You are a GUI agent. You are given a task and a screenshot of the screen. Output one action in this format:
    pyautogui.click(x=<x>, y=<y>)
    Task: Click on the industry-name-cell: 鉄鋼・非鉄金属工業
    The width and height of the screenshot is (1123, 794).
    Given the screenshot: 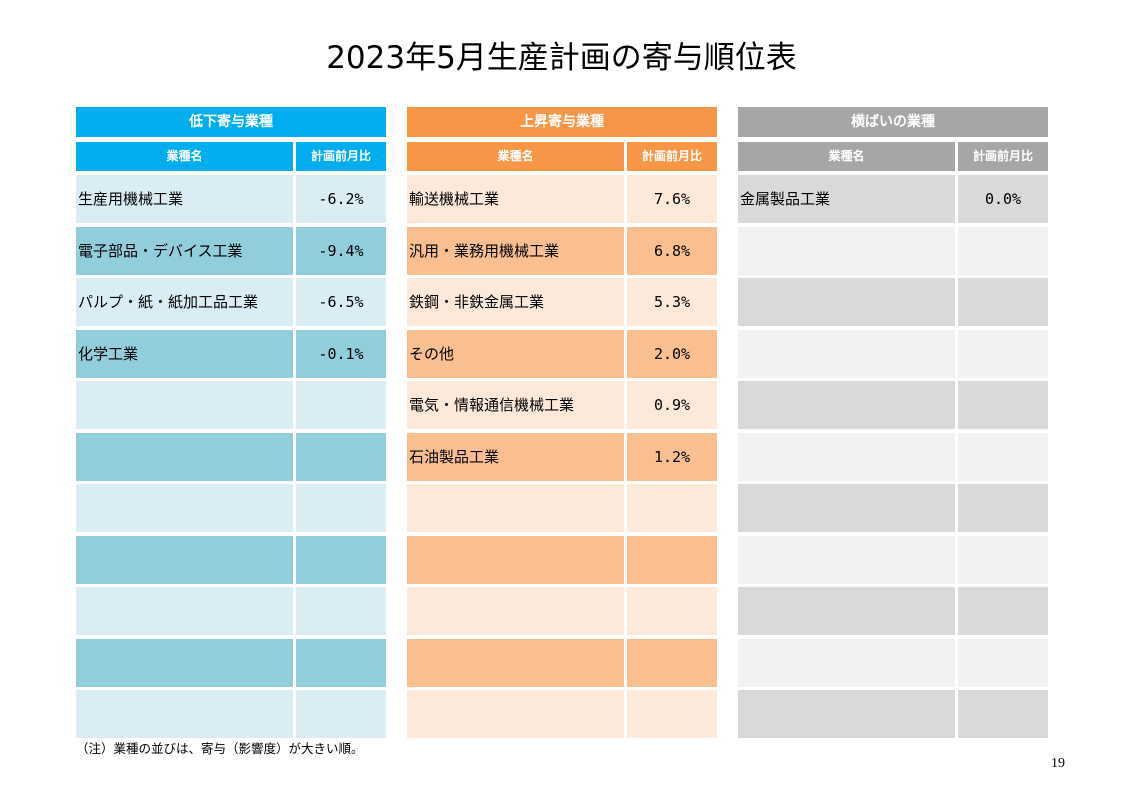 What is the action you would take?
    pyautogui.click(x=515, y=302)
    